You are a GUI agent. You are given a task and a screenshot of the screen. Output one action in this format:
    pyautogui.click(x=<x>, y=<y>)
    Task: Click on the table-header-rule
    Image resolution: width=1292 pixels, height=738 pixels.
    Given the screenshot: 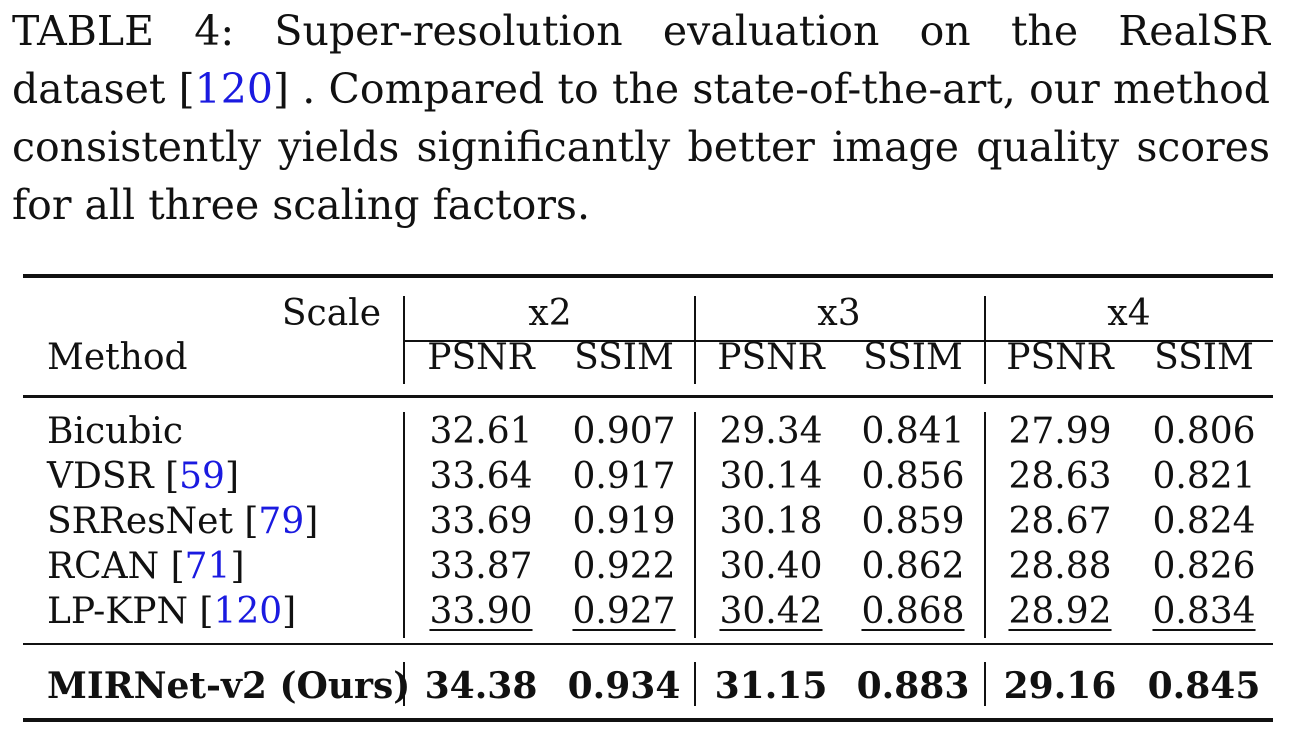 What is the action you would take?
    pyautogui.click(x=648, y=396)
    